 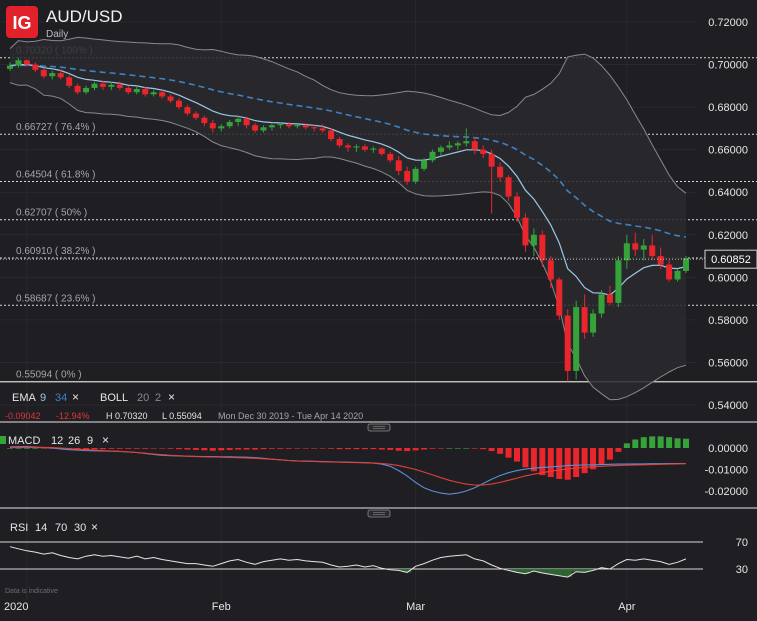 What do you see at coordinates (94, 527) in the screenshot?
I see `rsi-close-icon: ×` at bounding box center [94, 527].